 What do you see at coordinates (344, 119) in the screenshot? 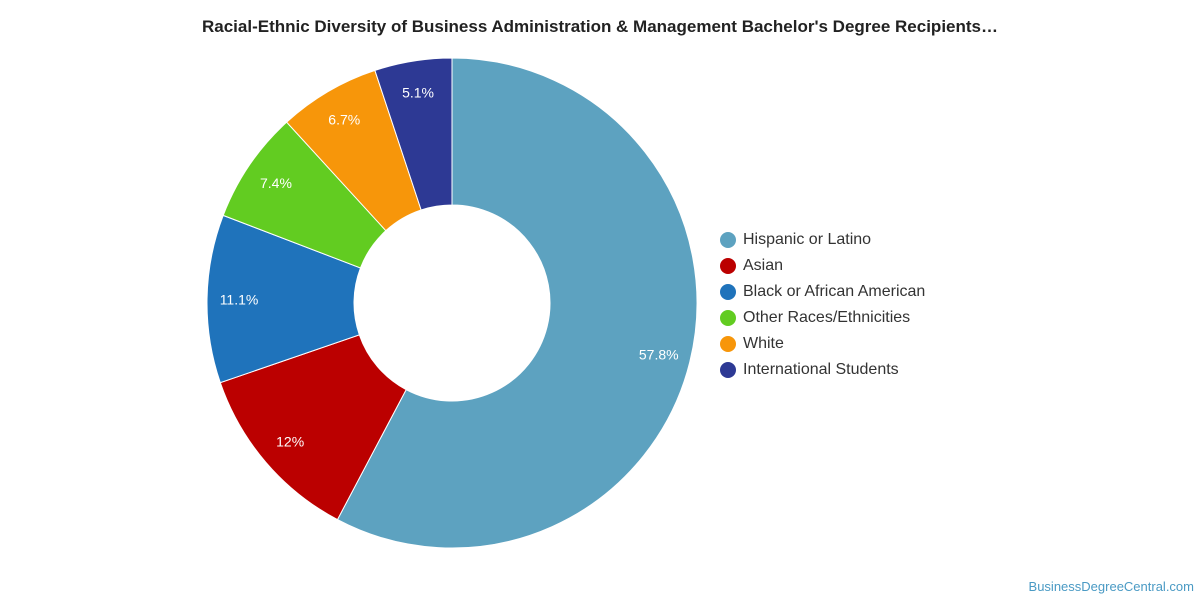
I see `slice-value-label: 6.7%` at bounding box center [344, 119].